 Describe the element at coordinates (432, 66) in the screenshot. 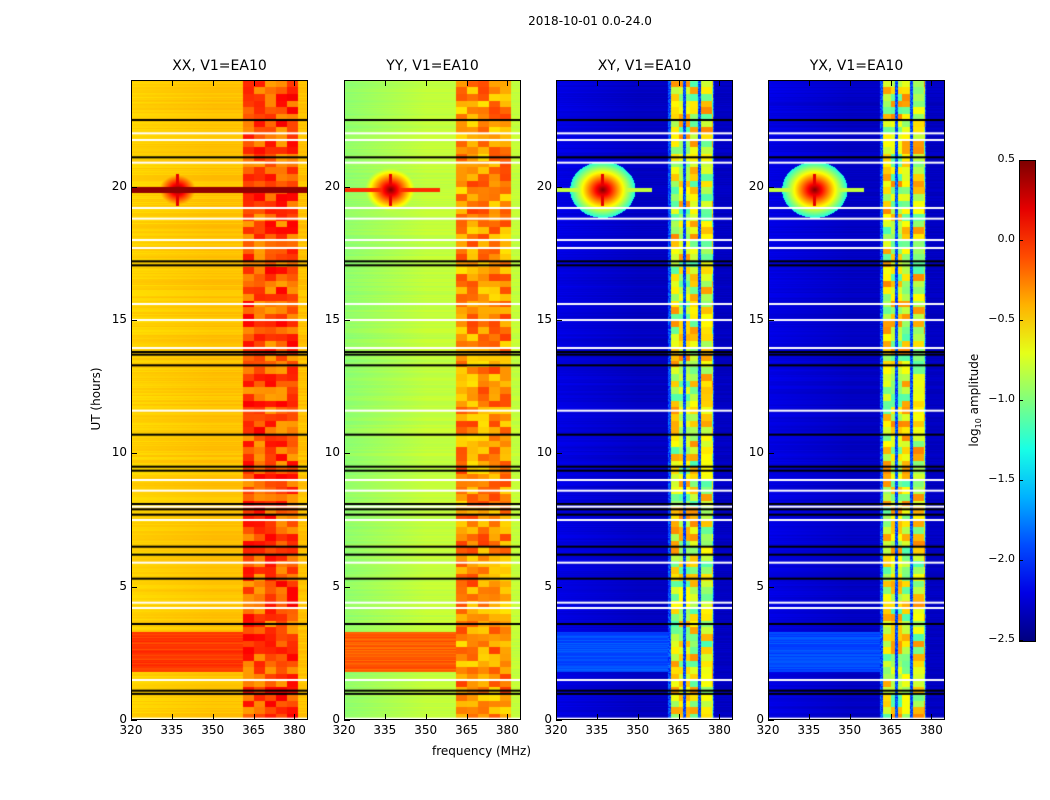

I see `panel-title: YY, V1=EA10` at that location.